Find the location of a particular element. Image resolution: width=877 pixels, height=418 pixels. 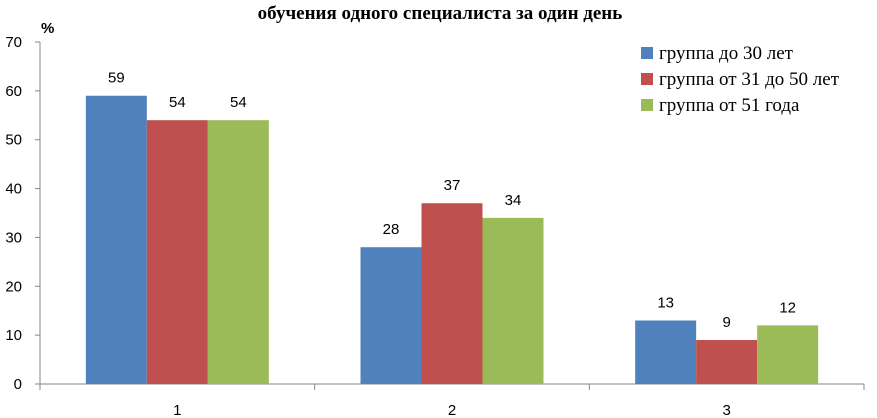

y-tick-label: 60 is located at coordinates (13, 91).